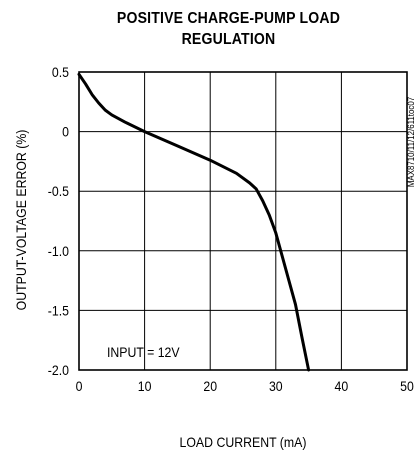  Describe the element at coordinates (58, 191) in the screenshot. I see `y-tick-label: -0.5` at that location.